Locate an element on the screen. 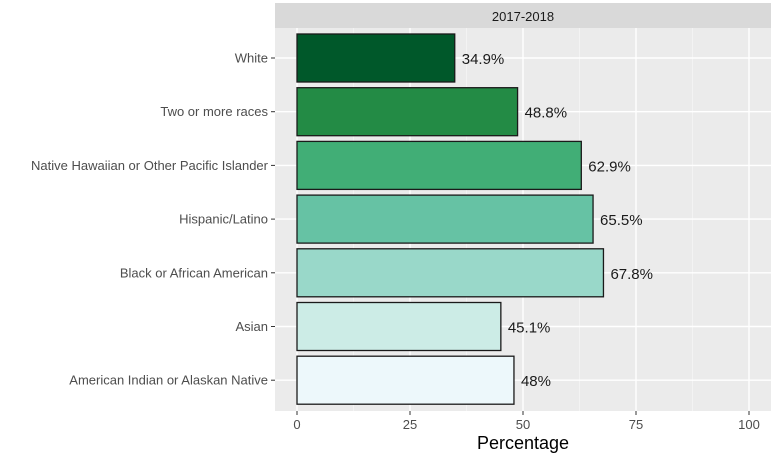  data-label: 45.1% is located at coordinates (529, 328).